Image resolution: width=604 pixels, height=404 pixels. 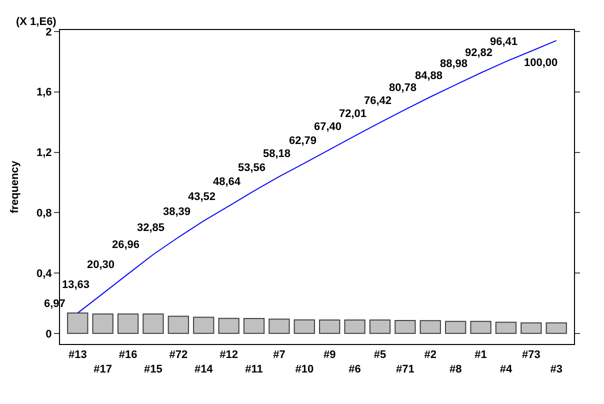 I want to click on x-tick-label: #15, so click(x=153, y=370).